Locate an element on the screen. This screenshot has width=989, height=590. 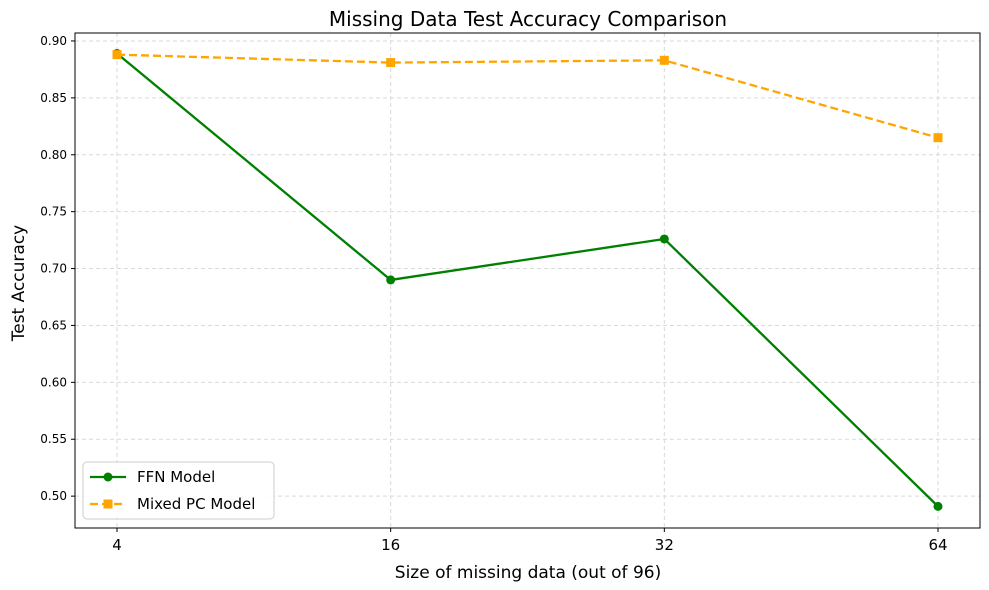
y-axis-label: Test Accuracy is located at coordinates (19, 284).